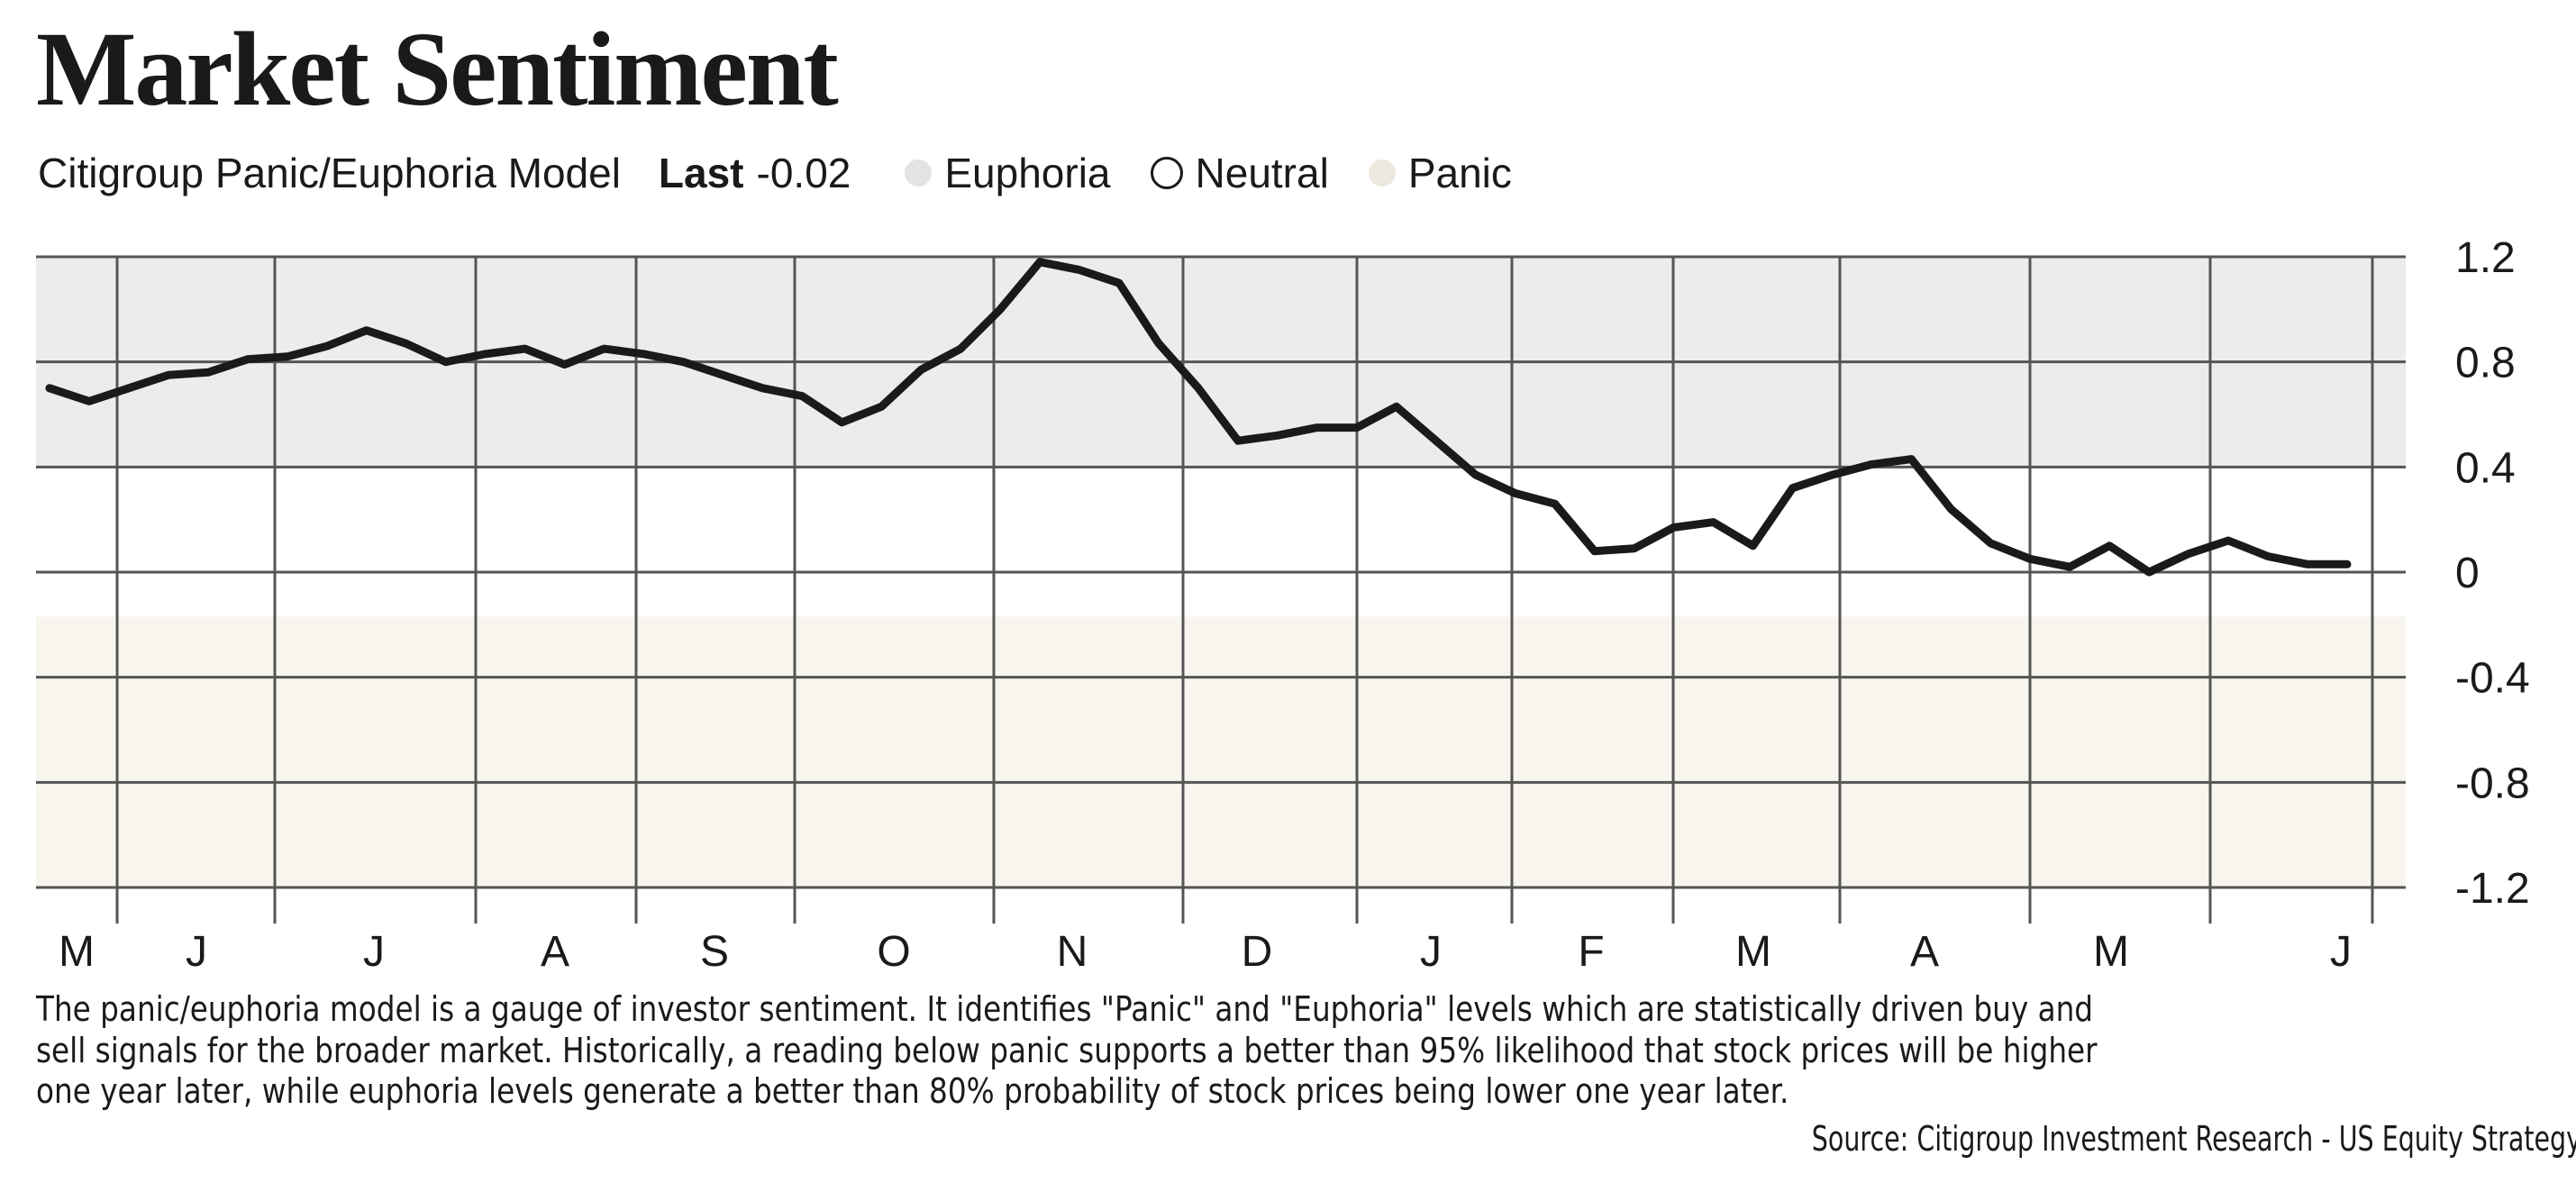 The image size is (2576, 1192). Describe the element at coordinates (2485, 468) in the screenshot. I see `y-tick-label: 0.4` at that location.